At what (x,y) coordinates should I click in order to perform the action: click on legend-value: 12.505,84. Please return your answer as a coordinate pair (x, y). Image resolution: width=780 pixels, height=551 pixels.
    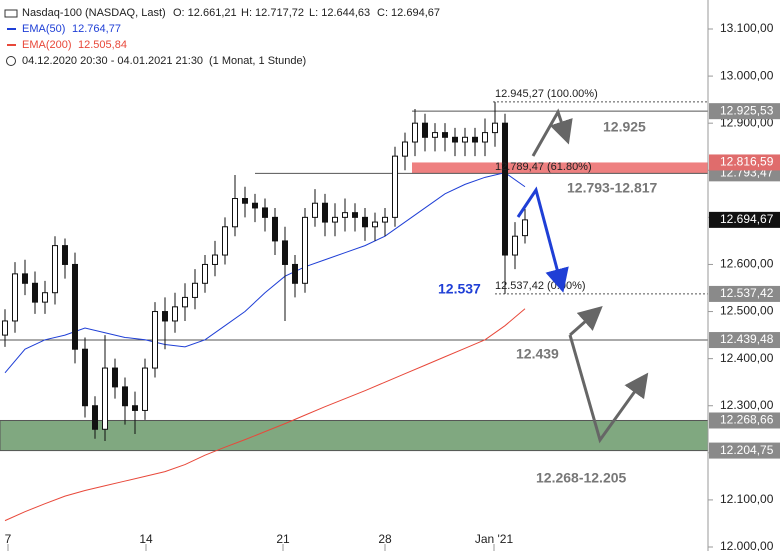
    Looking at the image, I should click on (102, 45).